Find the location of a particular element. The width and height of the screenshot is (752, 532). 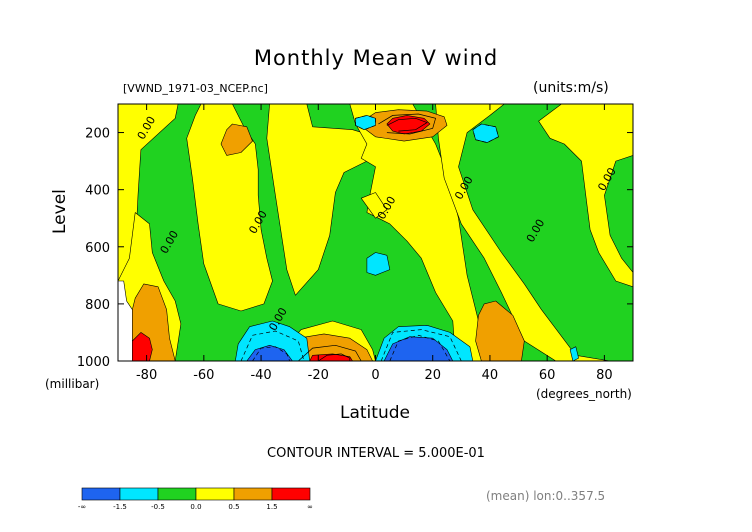

colorbar-label: -∞ is located at coordinates (82, 507).